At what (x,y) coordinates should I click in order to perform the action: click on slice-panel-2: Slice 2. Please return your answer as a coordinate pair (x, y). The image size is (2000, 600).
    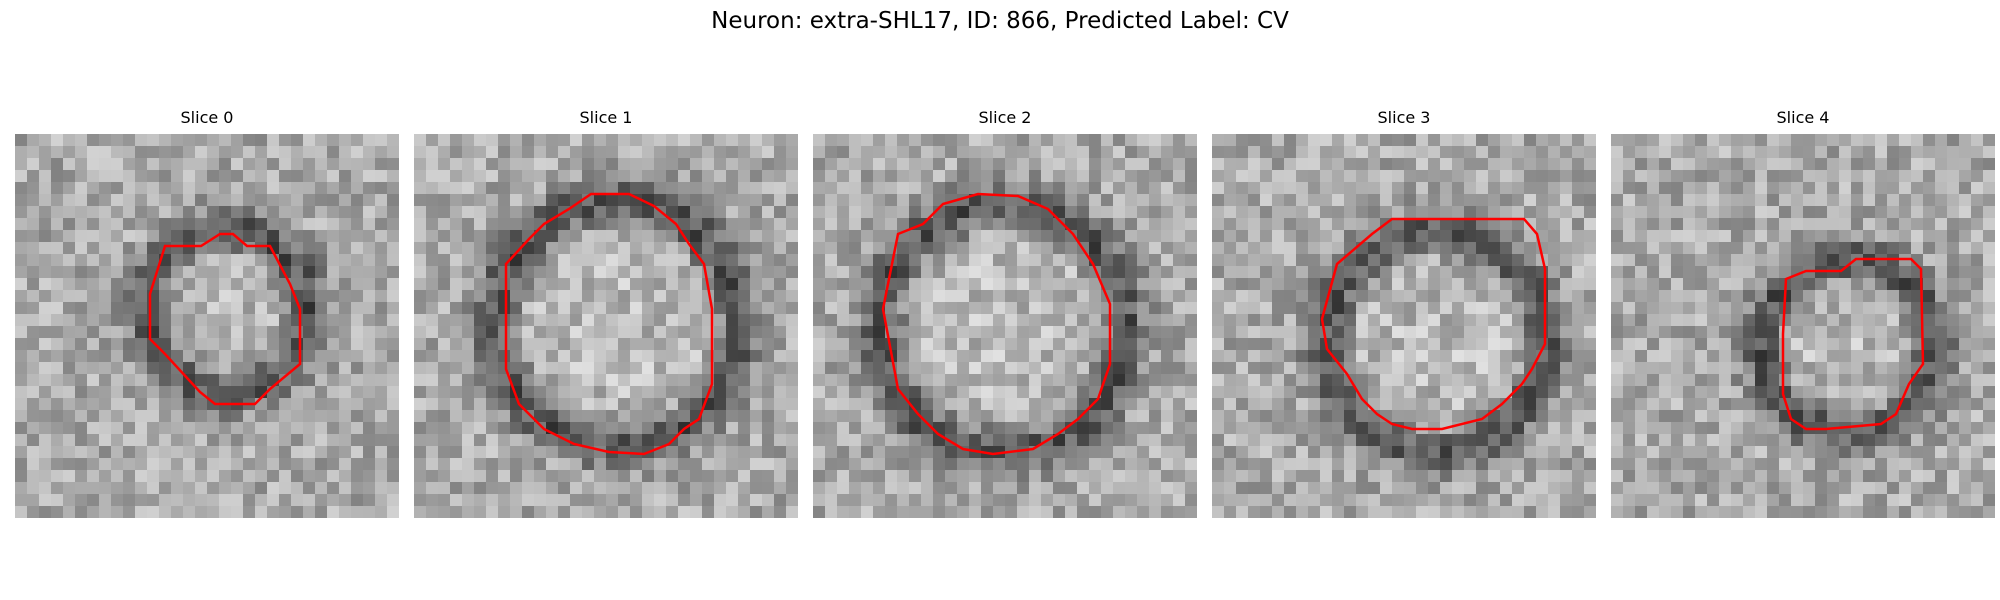
    Looking at the image, I should click on (1005, 313).